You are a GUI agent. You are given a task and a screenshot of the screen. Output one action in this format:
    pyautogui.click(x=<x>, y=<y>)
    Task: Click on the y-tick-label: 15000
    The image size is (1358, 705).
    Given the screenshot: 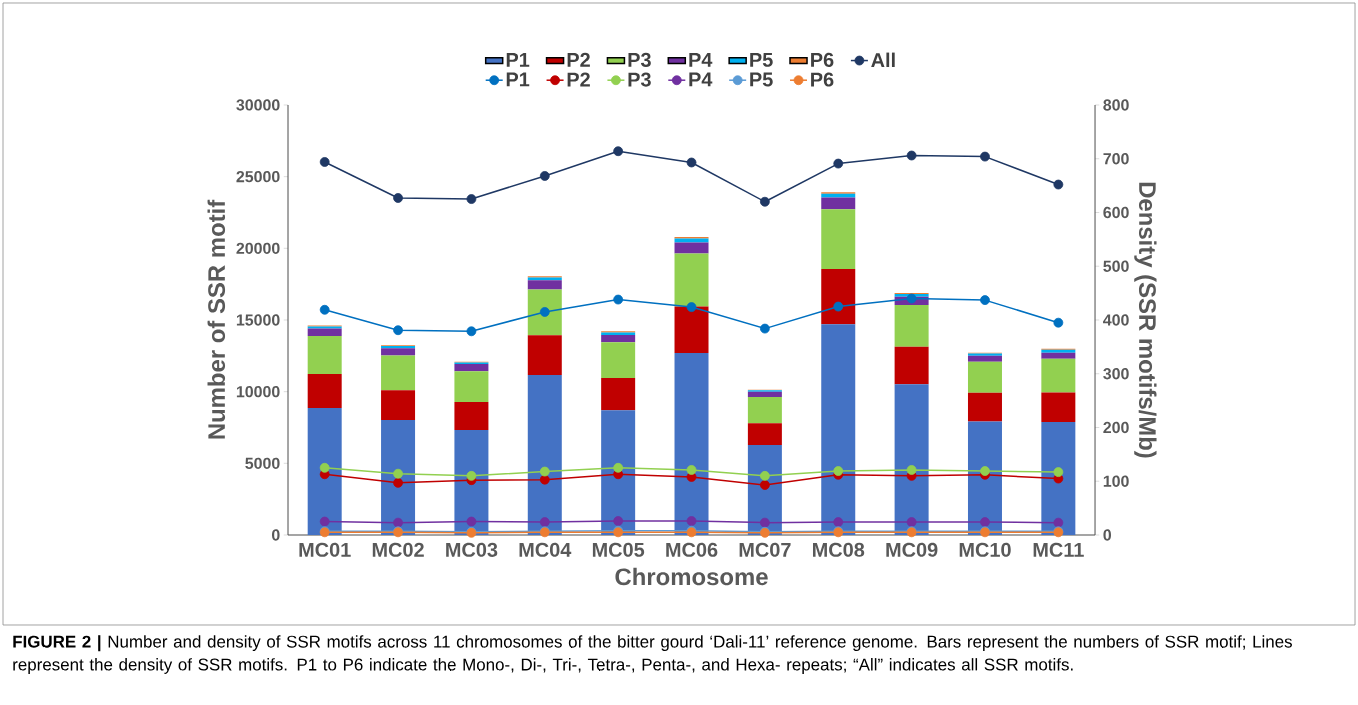 What is the action you would take?
    pyautogui.click(x=258, y=320)
    